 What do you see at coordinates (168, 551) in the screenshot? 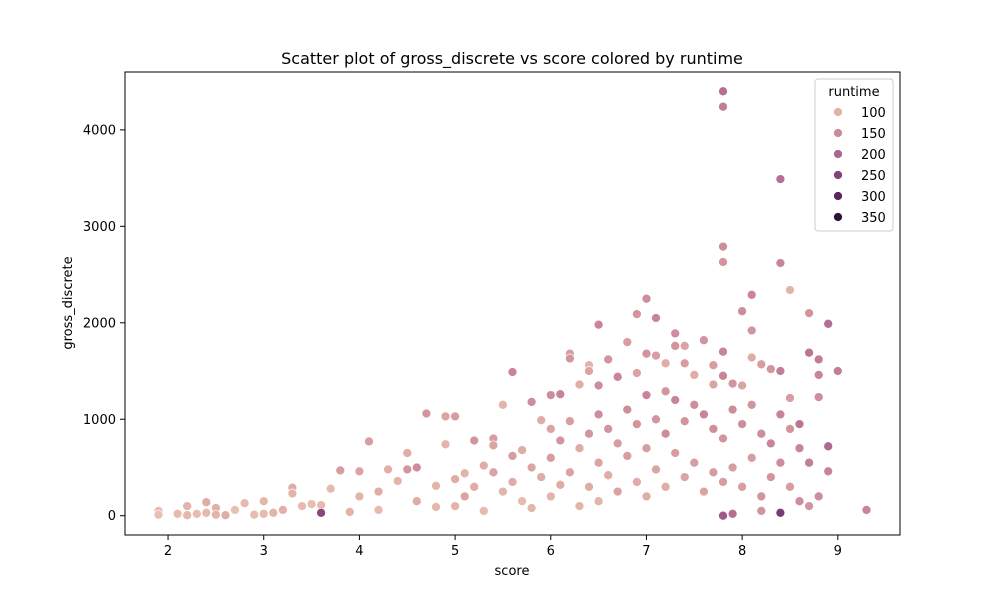
I see `x-tick-label: 2` at bounding box center [168, 551].